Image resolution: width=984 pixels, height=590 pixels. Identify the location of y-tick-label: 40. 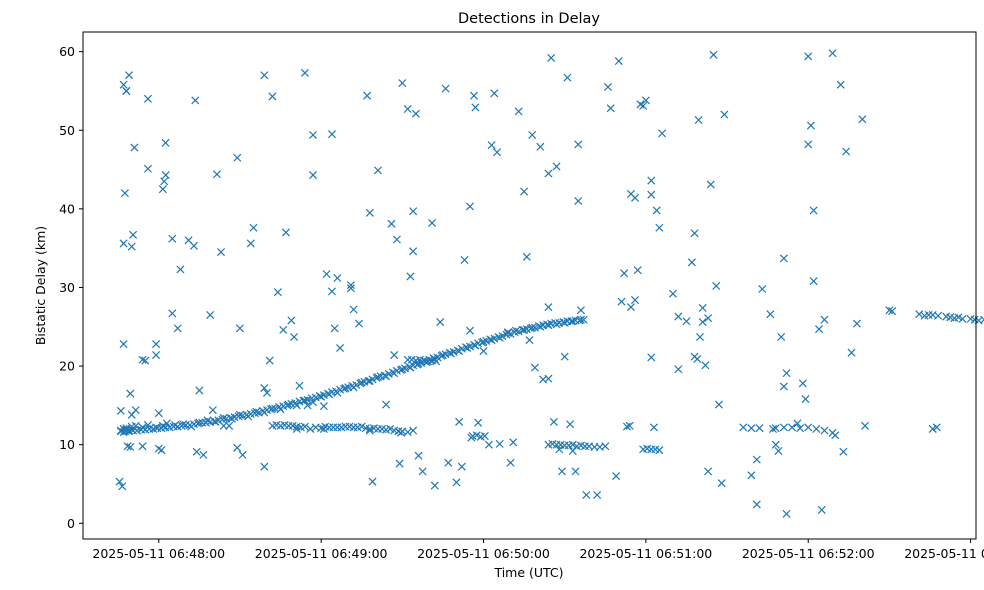
(67, 208).